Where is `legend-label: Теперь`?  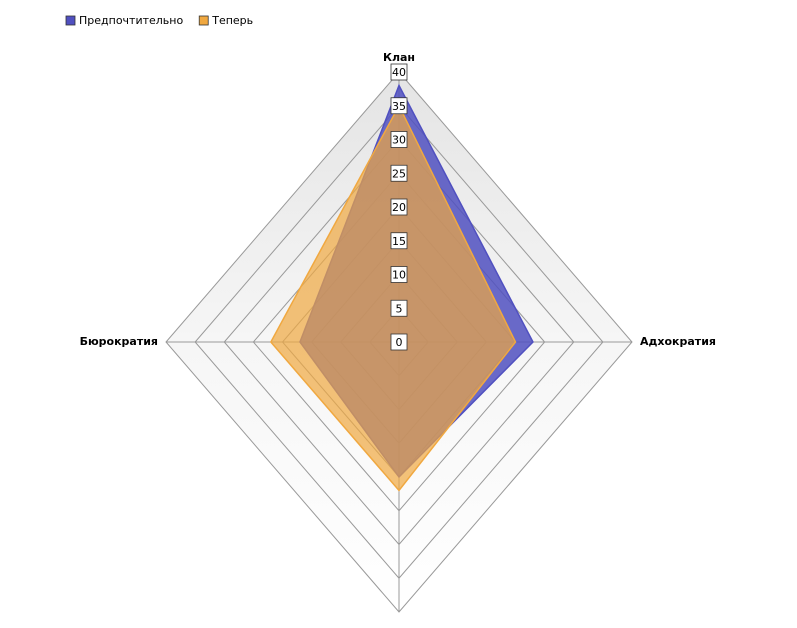
legend-label: Теперь is located at coordinates (232, 20).